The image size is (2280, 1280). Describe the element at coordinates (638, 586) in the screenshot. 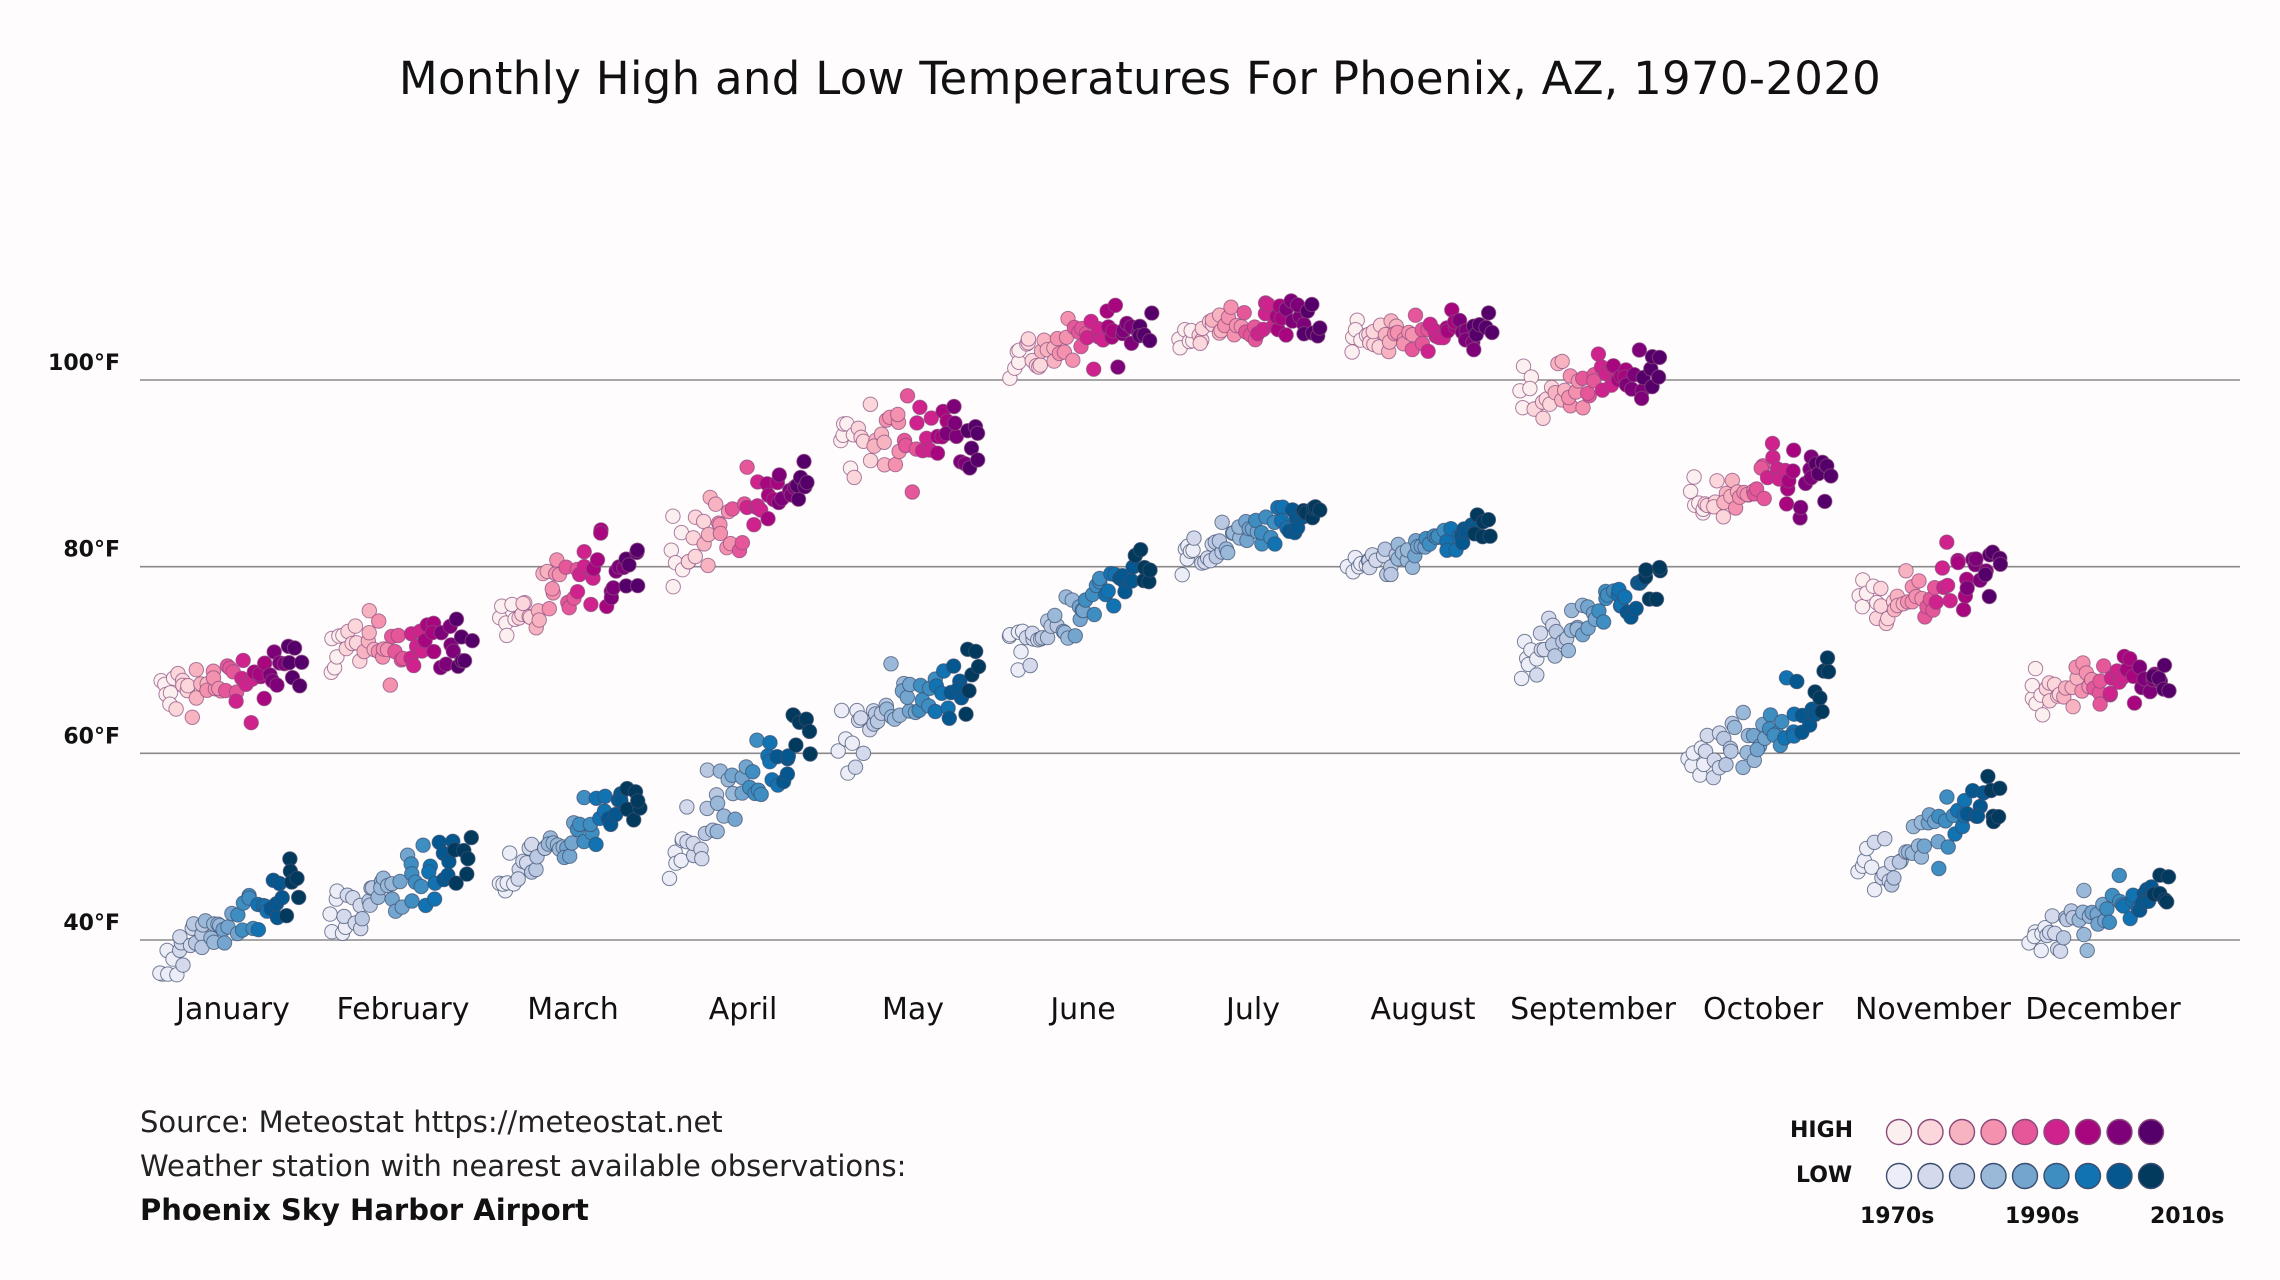

I see `point-high-march-2019` at that location.